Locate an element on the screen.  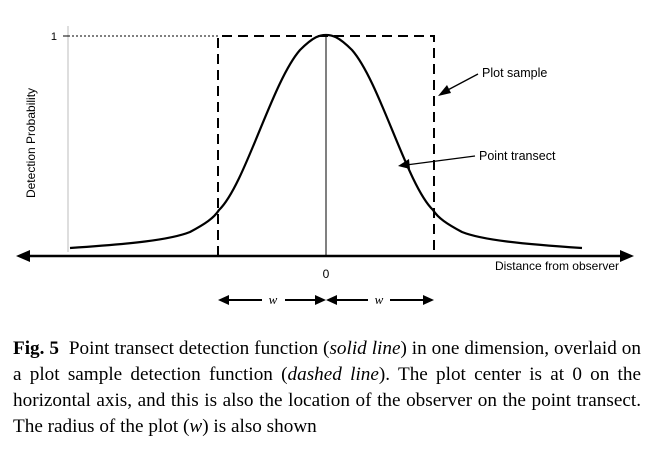
radius-left-arrowhead-right is located at coordinates (320, 300).